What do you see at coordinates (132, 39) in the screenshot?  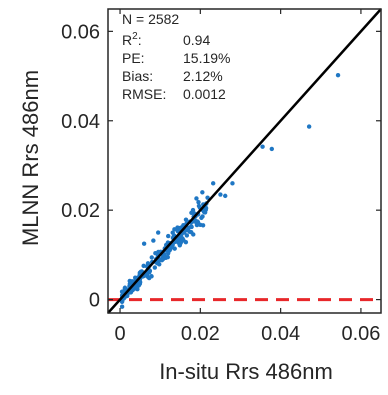 I see `stat-r2-label: R2:` at bounding box center [132, 39].